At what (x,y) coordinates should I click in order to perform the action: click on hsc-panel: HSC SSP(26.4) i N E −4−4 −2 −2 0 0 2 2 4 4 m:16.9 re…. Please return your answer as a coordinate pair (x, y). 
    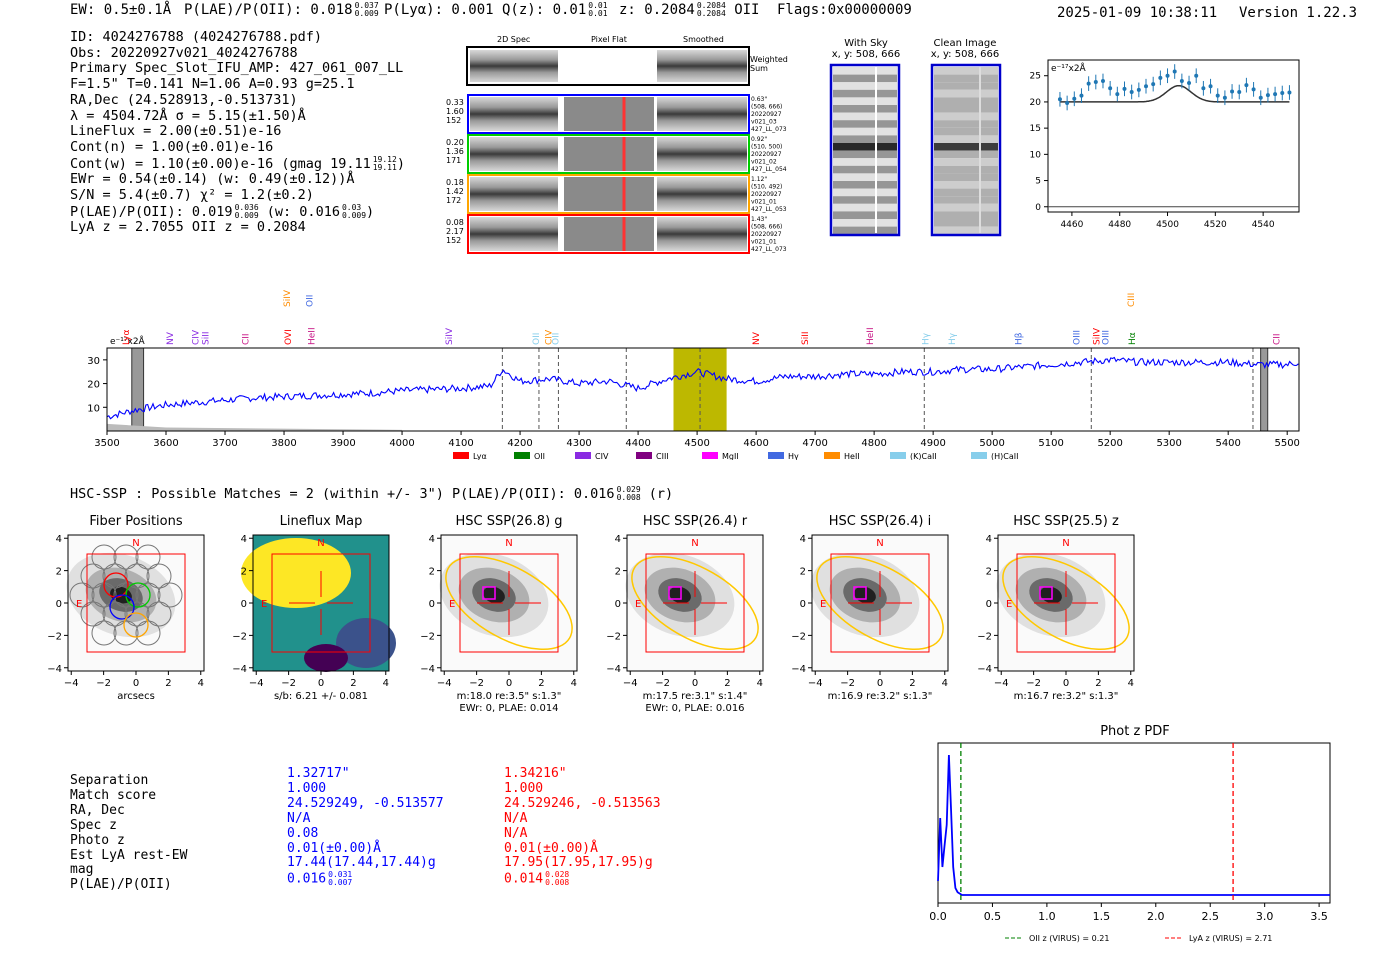
    Looking at the image, I should click on (870, 608).